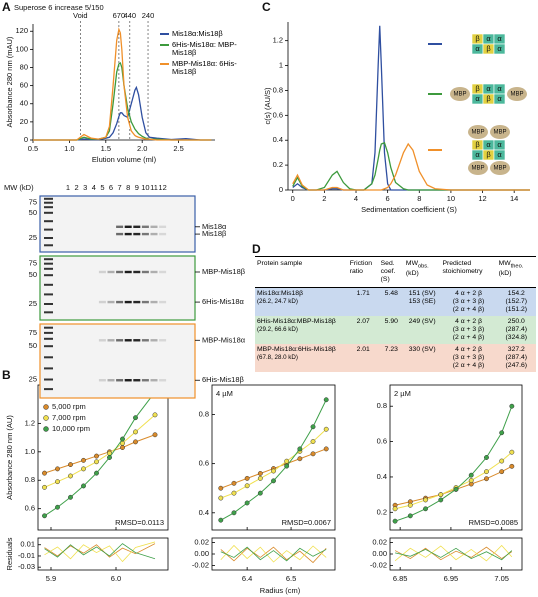 This screenshot has width=538, height=597. Describe the element at coordinates (266, 7) in the screenshot. I see `panel-label: C` at that location.